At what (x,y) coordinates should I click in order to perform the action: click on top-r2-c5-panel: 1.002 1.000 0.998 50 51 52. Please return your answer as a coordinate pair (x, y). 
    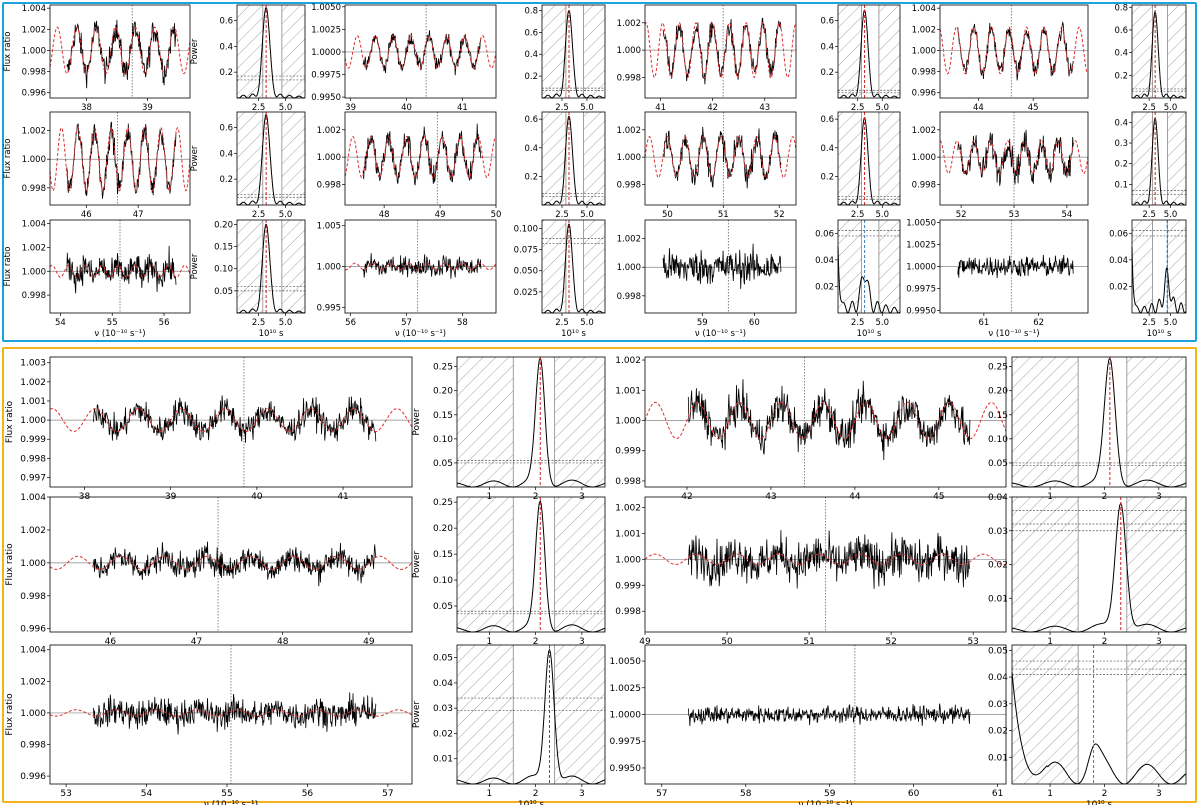
    Looking at the image, I should click on (707, 165).